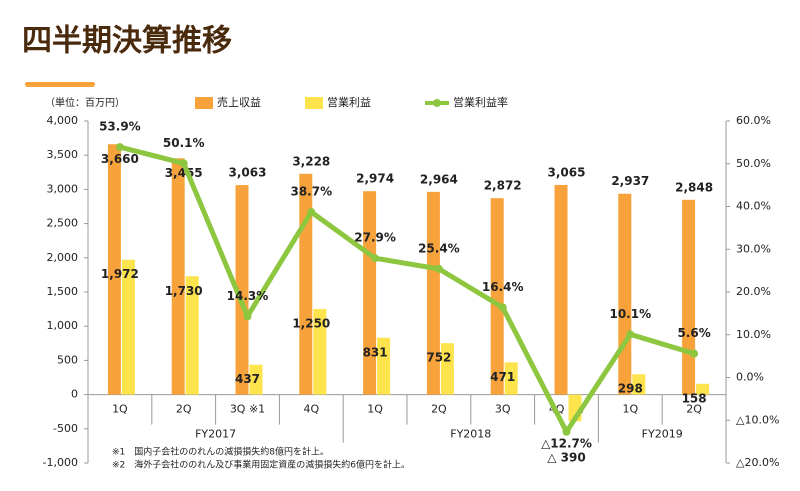 This screenshot has width=800, height=491. I want to click on line-value-label: 5.6%, so click(693, 333).